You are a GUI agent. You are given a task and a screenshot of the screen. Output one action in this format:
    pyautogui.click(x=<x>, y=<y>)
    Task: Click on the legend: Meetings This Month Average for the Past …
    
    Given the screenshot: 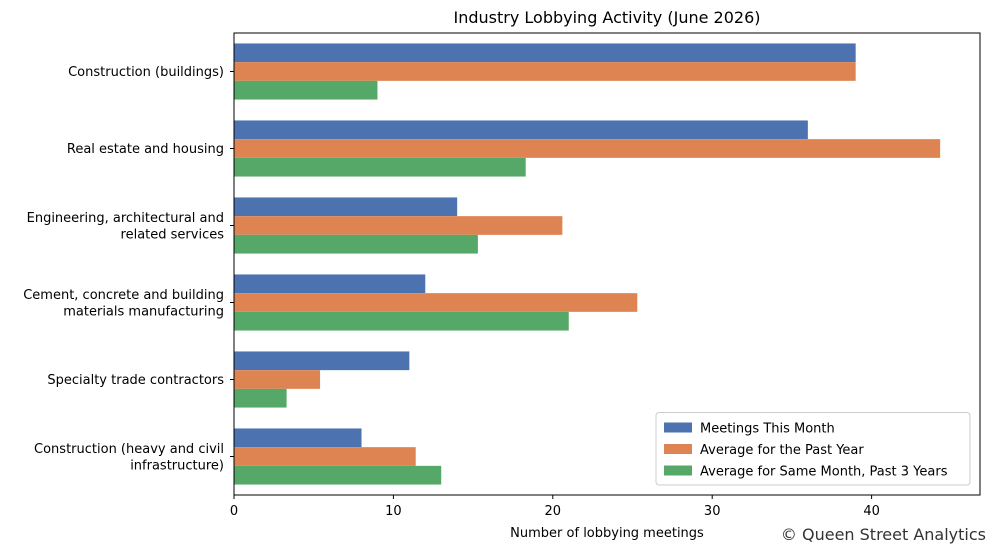 What is the action you would take?
    pyautogui.click(x=813, y=449)
    